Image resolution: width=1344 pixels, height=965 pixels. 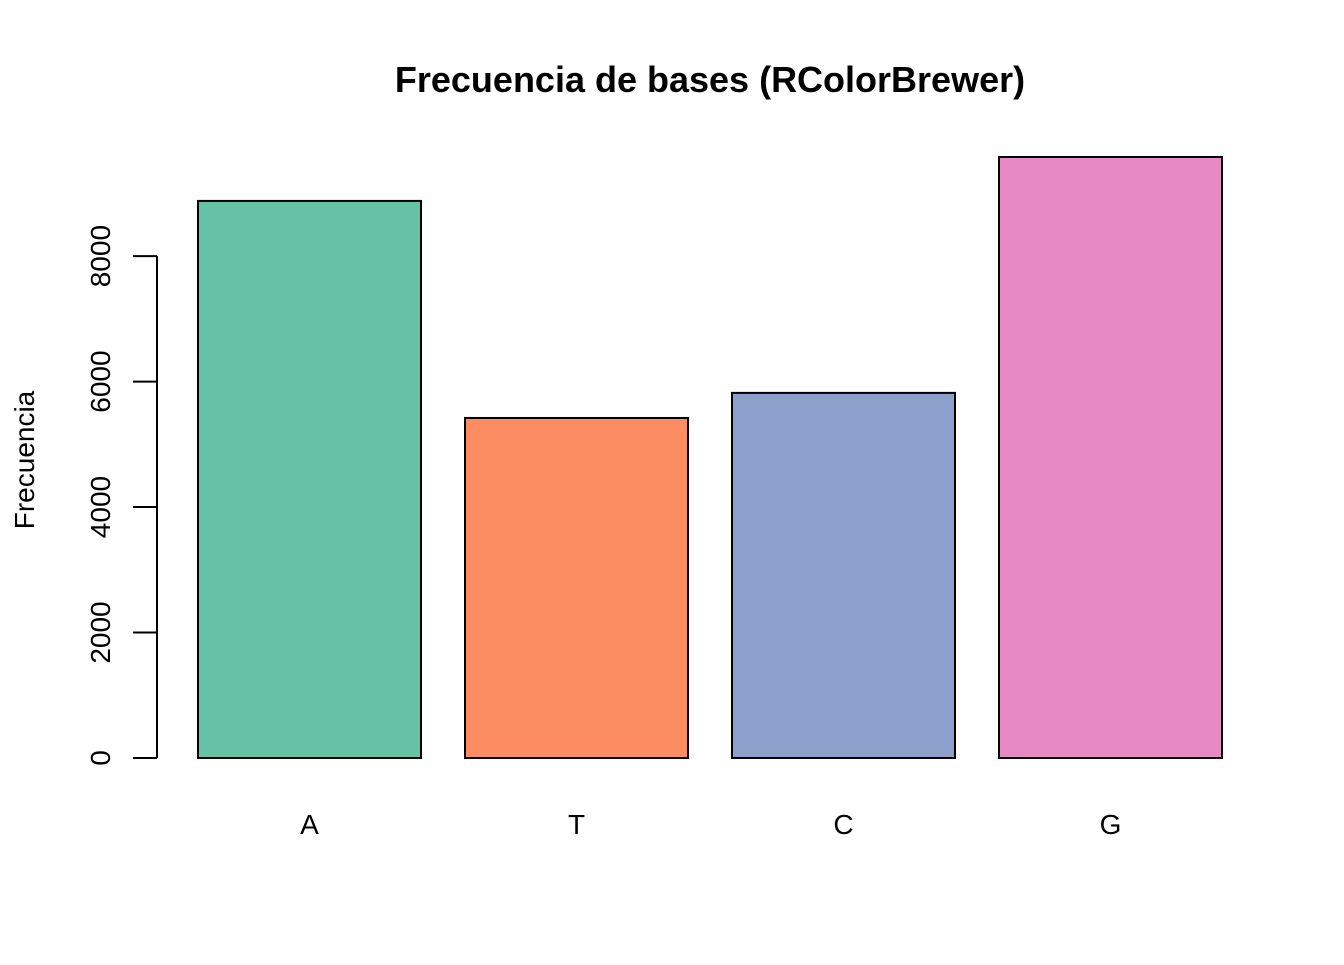 I want to click on y-tick-label: 6000, so click(x=100, y=381).